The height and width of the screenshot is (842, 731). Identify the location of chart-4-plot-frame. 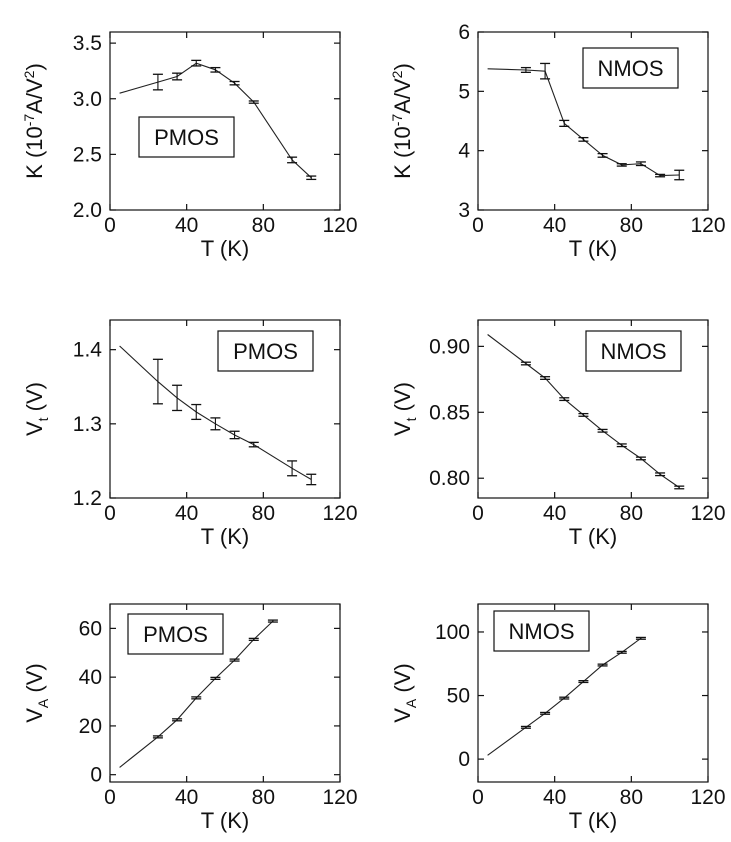
(593, 409).